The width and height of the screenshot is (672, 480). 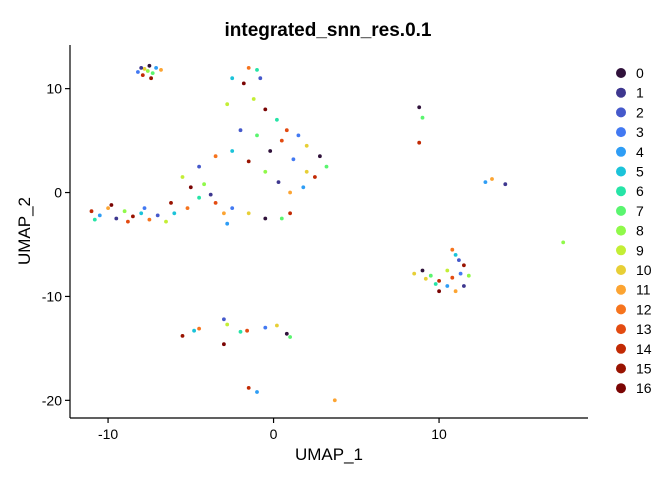 I want to click on legend-label: 9, so click(x=640, y=250).